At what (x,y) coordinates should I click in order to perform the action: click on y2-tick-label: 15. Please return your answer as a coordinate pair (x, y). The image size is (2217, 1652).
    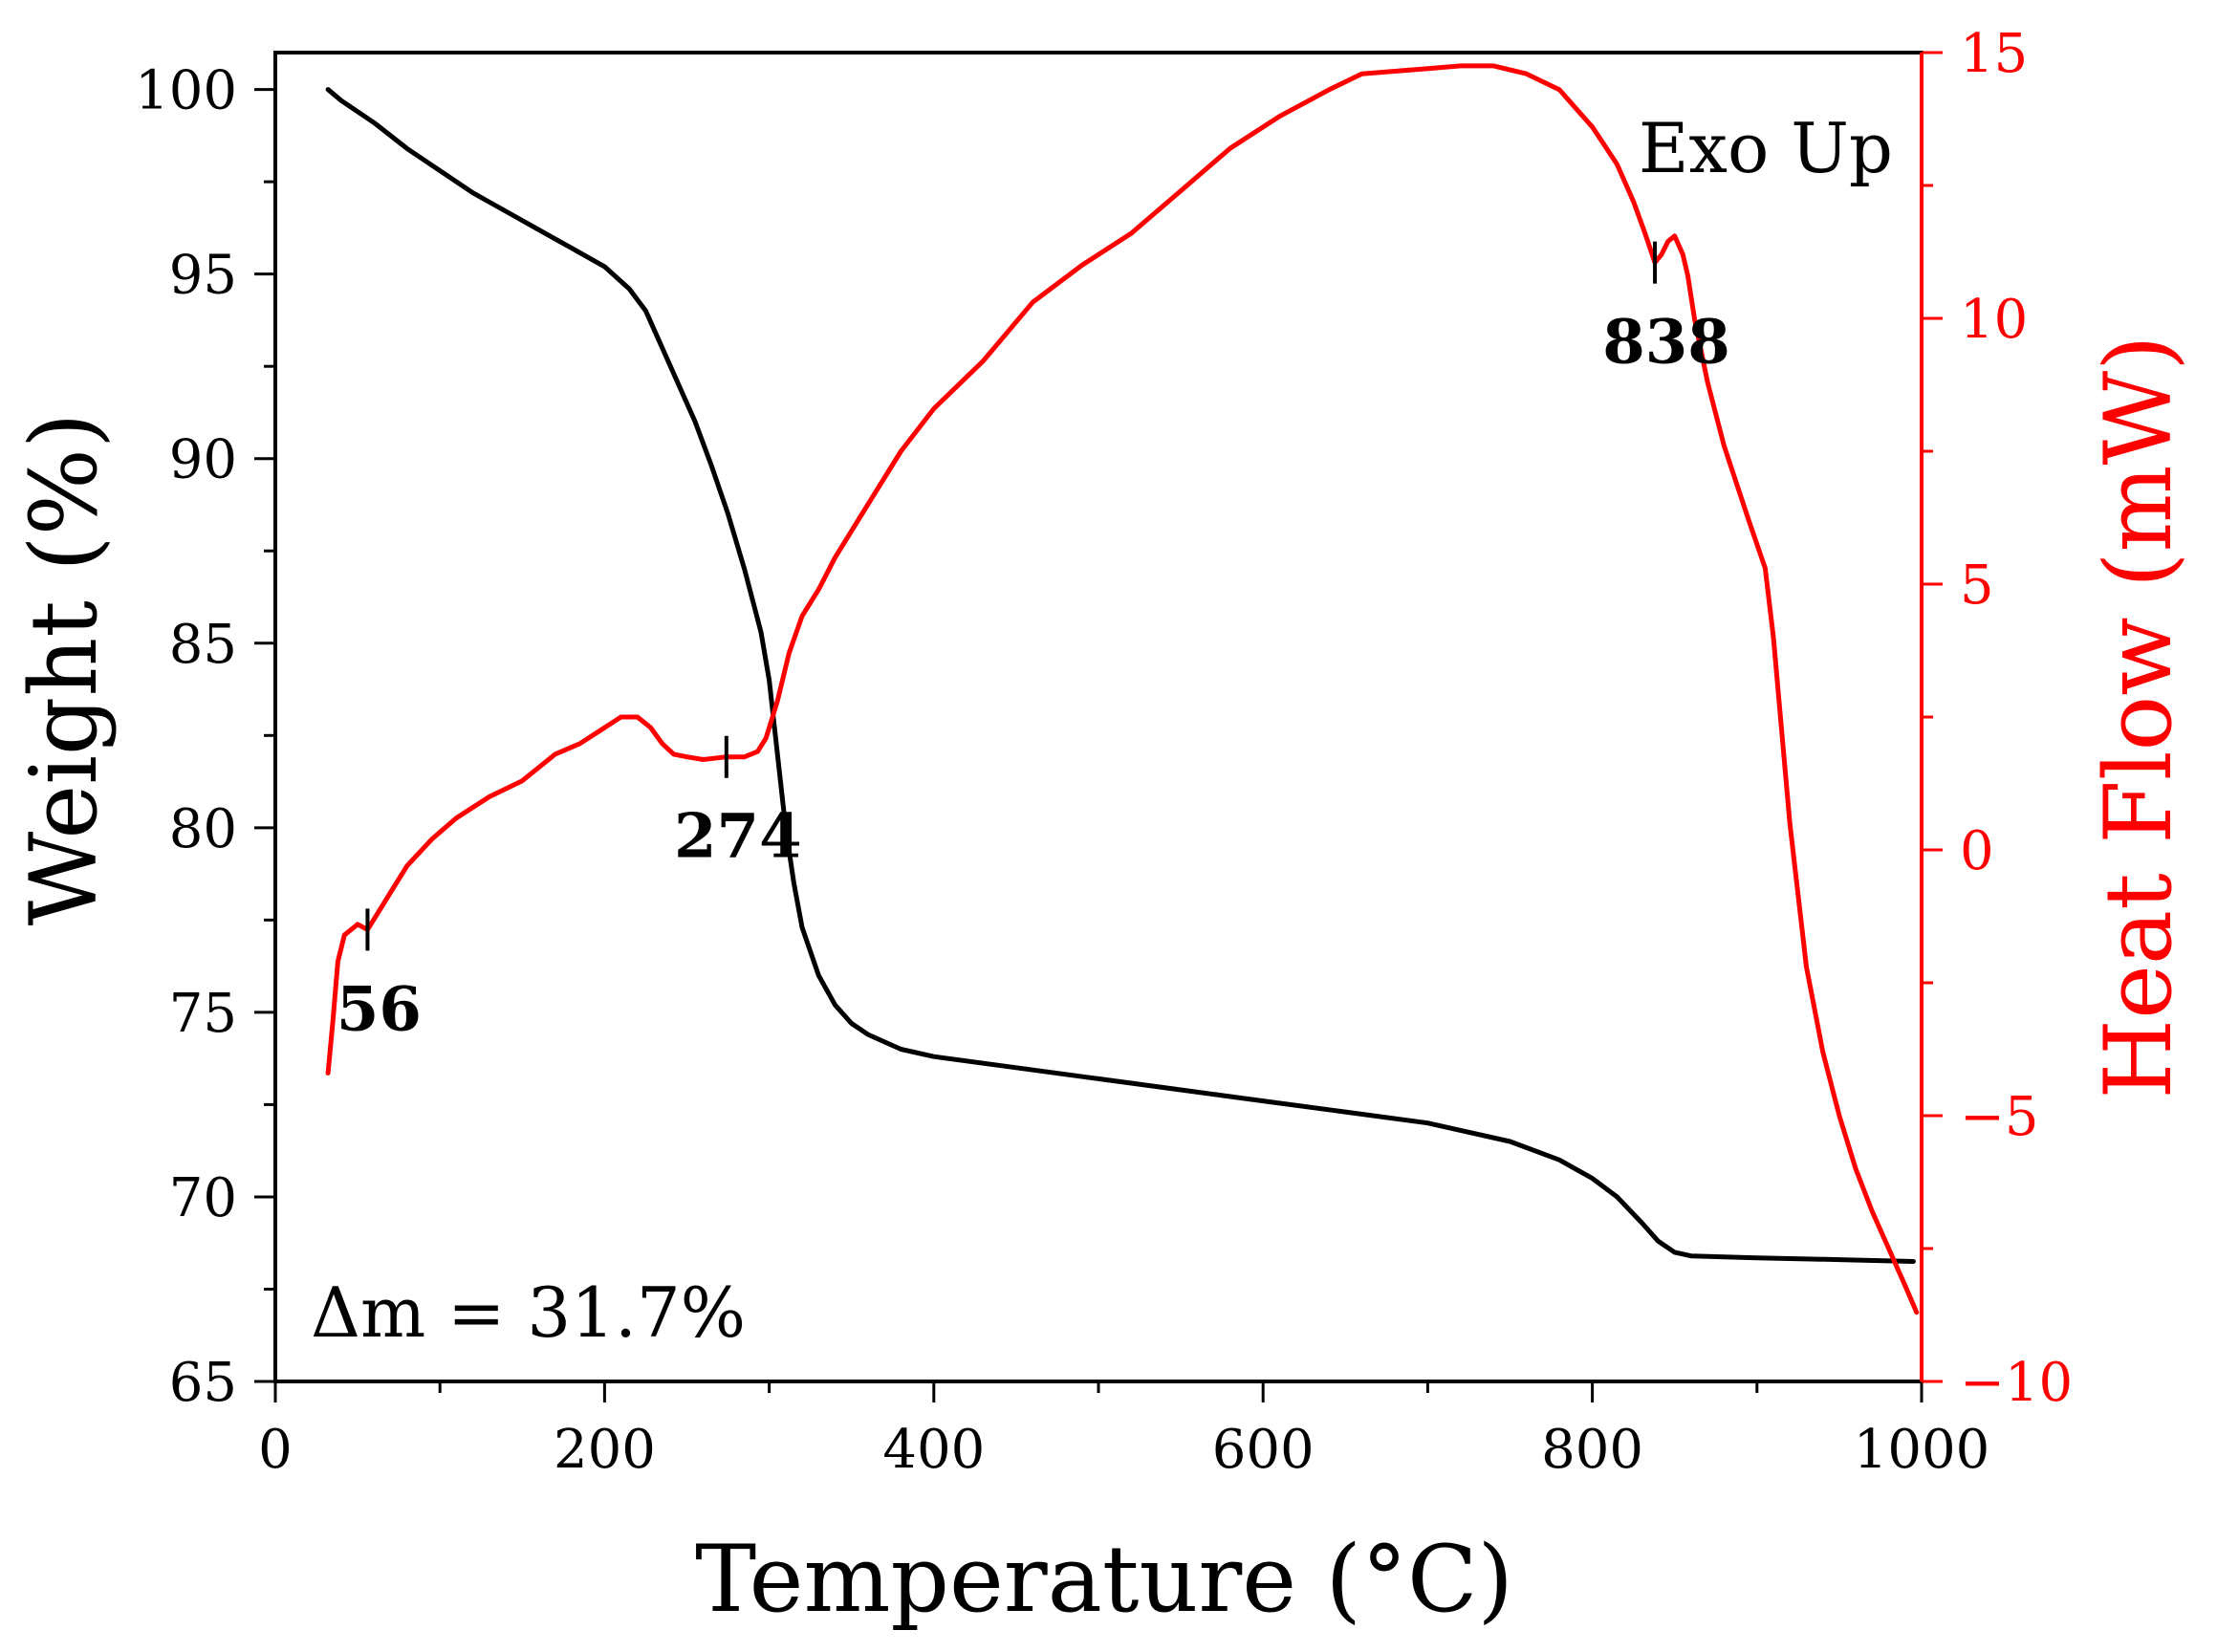
    Looking at the image, I should click on (1994, 54).